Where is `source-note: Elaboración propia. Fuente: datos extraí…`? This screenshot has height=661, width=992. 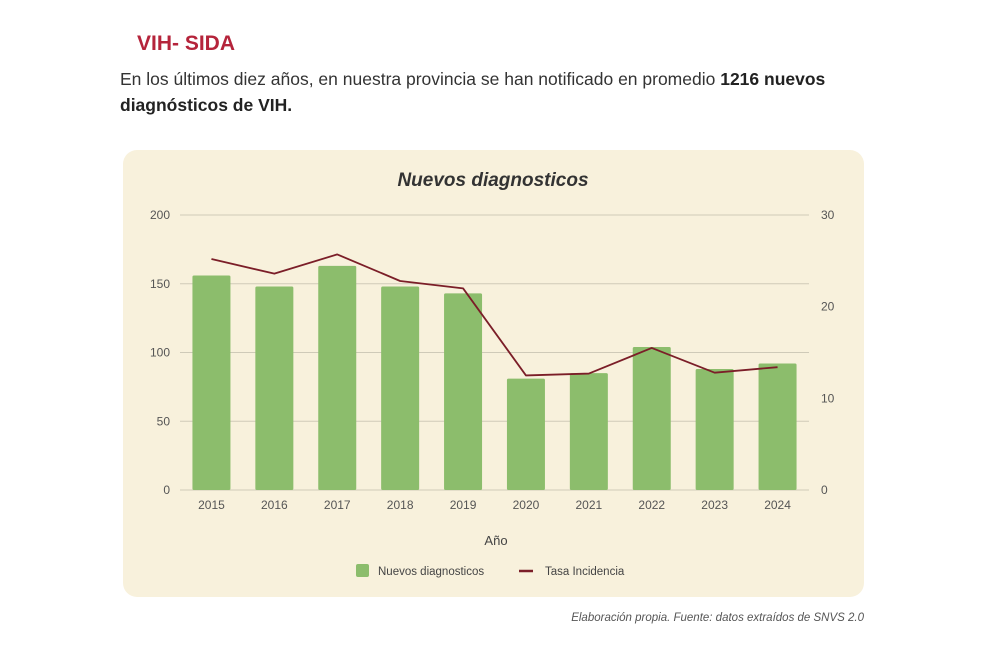 source-note: Elaboración propia. Fuente: datos extraí… is located at coordinates (717, 618).